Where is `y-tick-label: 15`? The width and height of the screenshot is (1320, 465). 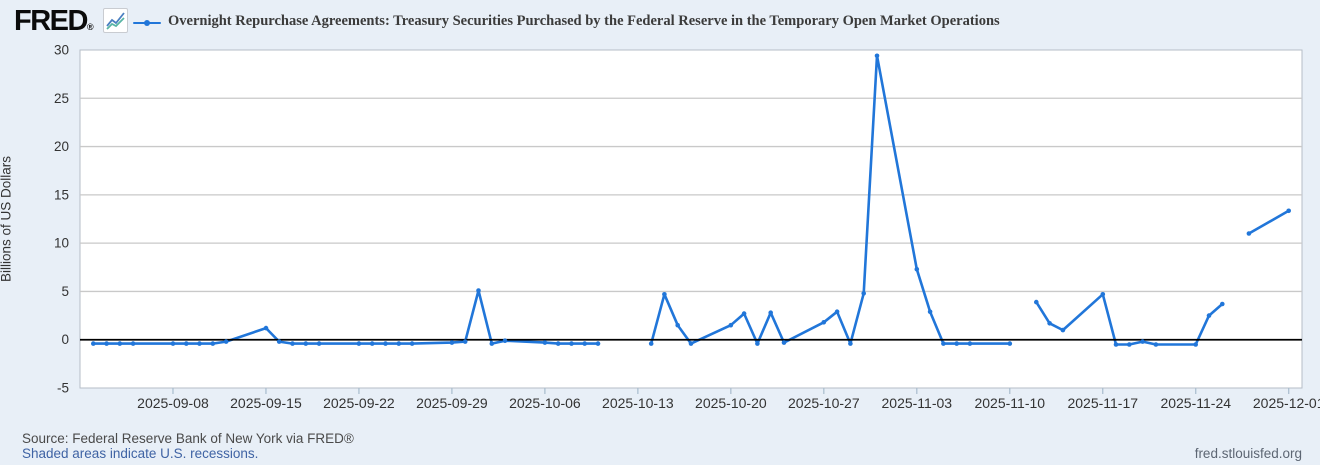 y-tick-label: 15 is located at coordinates (61, 194).